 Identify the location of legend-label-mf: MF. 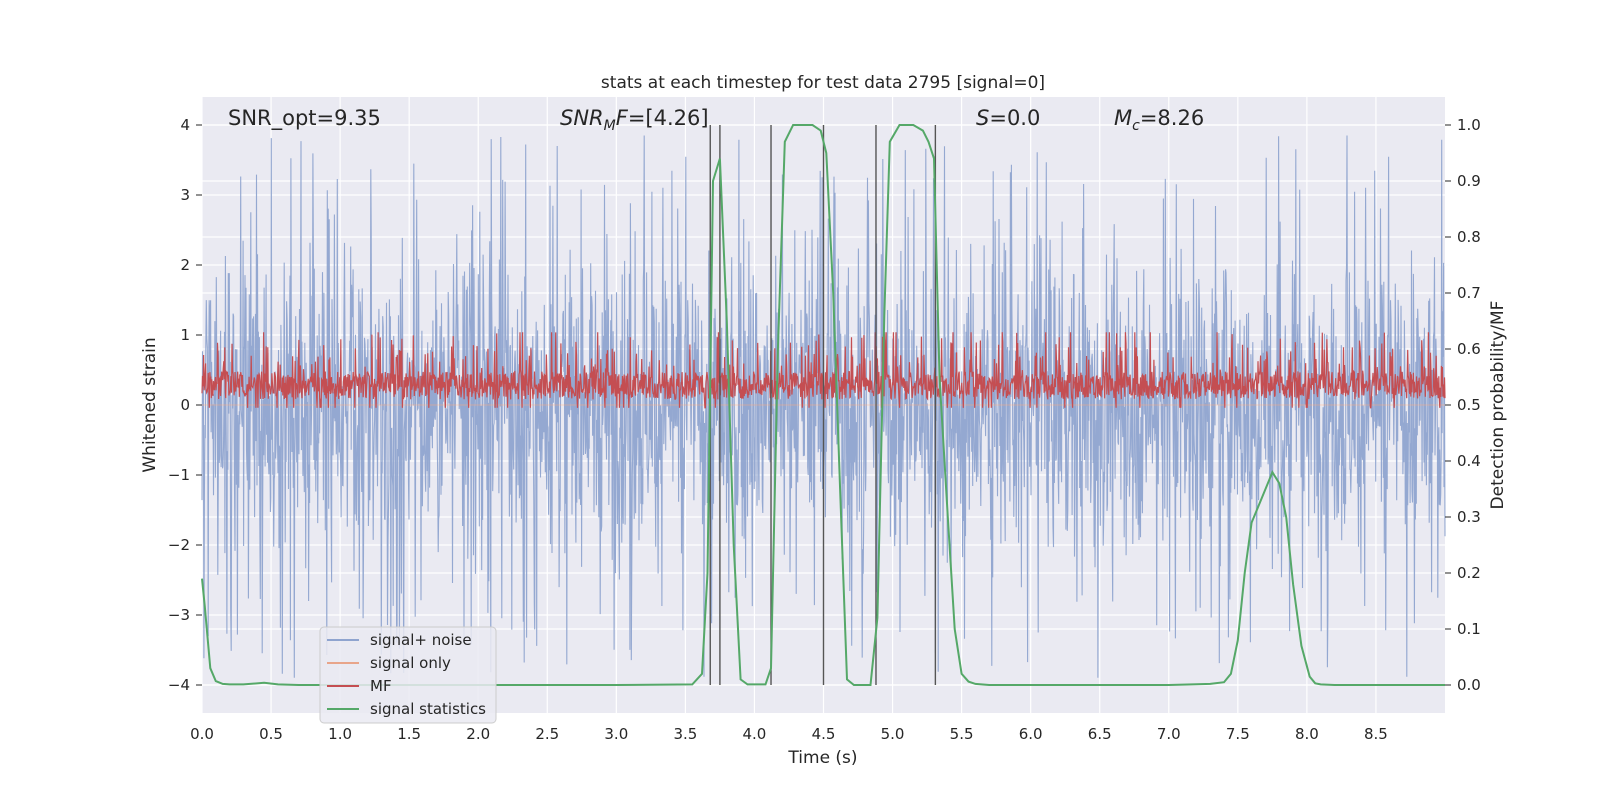
(381, 686).